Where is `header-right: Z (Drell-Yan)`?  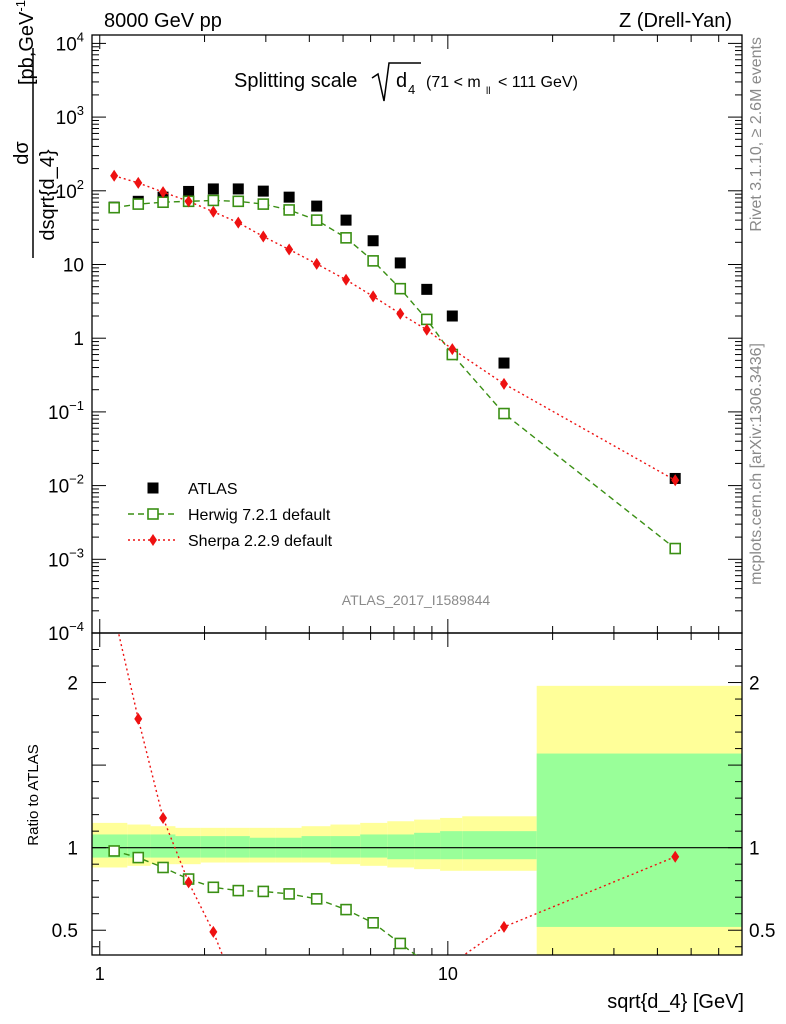
header-right: Z (Drell-Yan) is located at coordinates (675, 21).